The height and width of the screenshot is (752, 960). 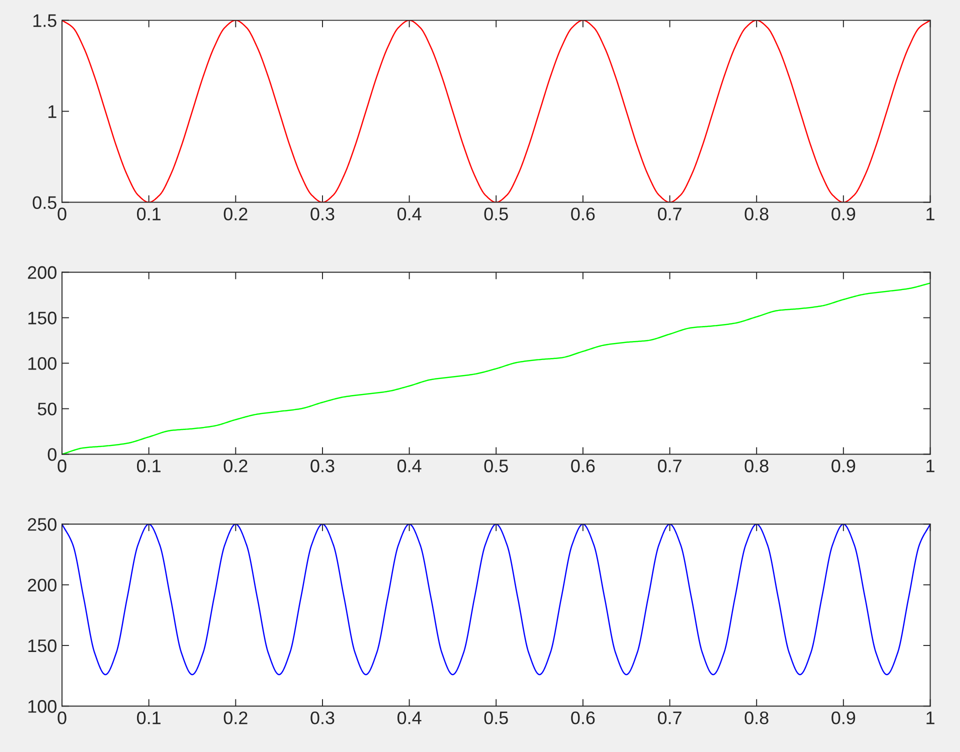 I want to click on y-tick-label: 0.5, so click(x=44, y=203).